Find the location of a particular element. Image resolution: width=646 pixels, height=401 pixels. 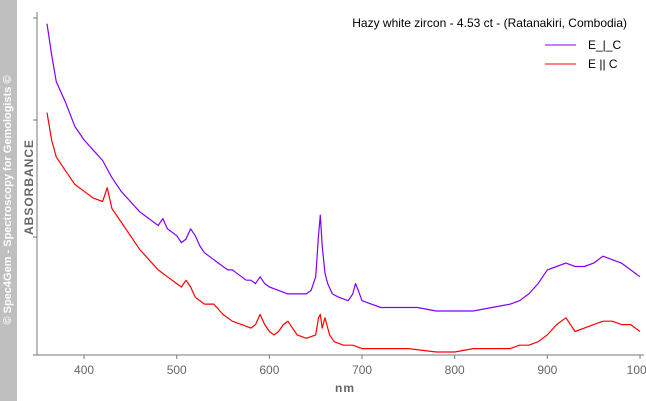

x-ticks: 400 500 600 700 800 900 1000 is located at coordinates (360, 366).